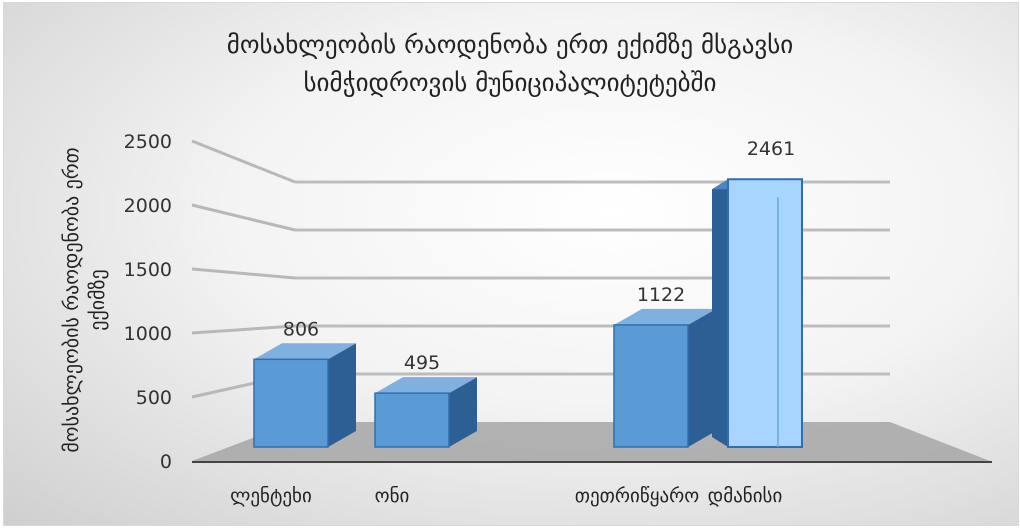 The width and height of the screenshot is (1020, 528). Describe the element at coordinates (422, 363) in the screenshot. I see `data-label: 495` at that location.